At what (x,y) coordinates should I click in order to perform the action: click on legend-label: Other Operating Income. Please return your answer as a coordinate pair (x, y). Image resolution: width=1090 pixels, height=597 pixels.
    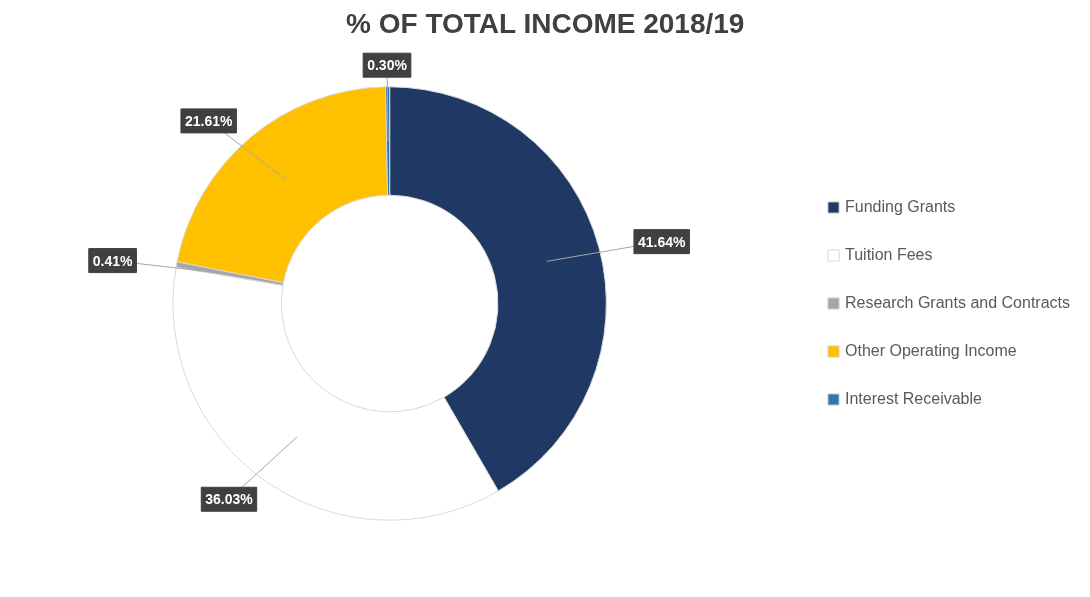
    Looking at the image, I should click on (931, 351).